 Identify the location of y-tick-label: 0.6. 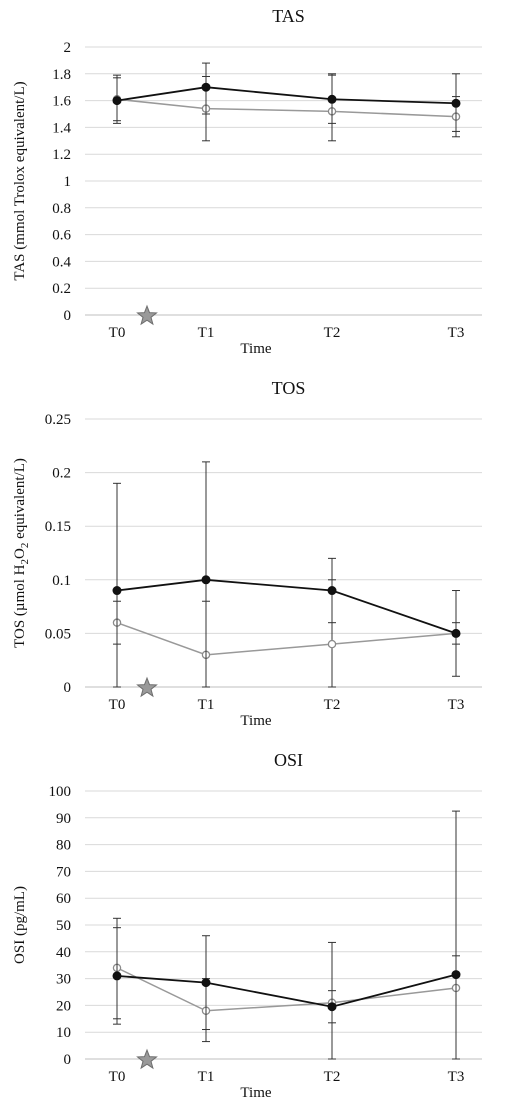
(61, 236).